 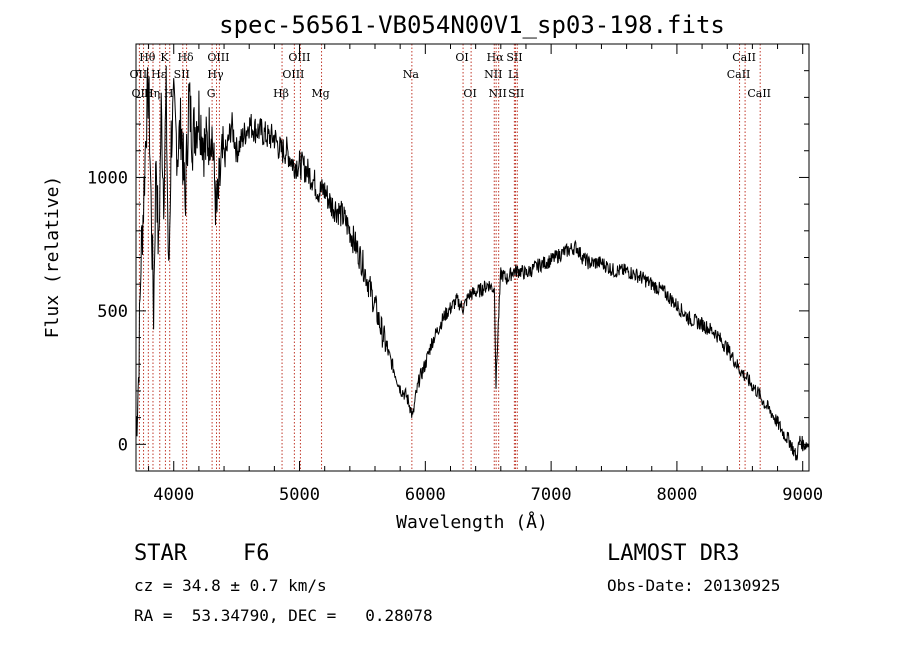 What do you see at coordinates (469, 93) in the screenshot?
I see `line-label-24: OI` at bounding box center [469, 93].